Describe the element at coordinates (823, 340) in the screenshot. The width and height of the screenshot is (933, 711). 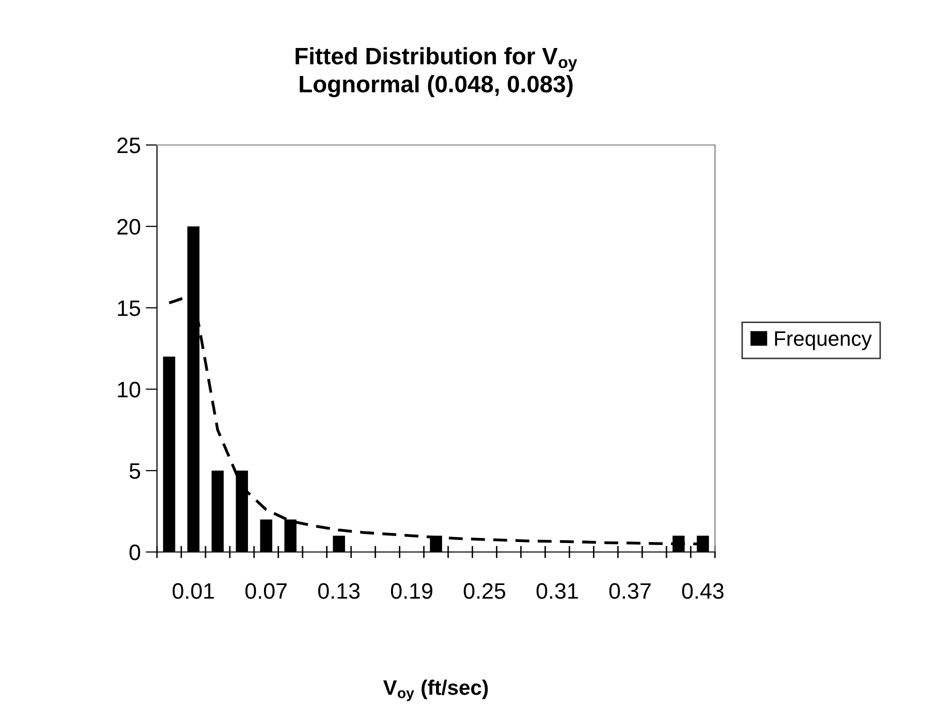
I see `legend-label: Frequency` at that location.